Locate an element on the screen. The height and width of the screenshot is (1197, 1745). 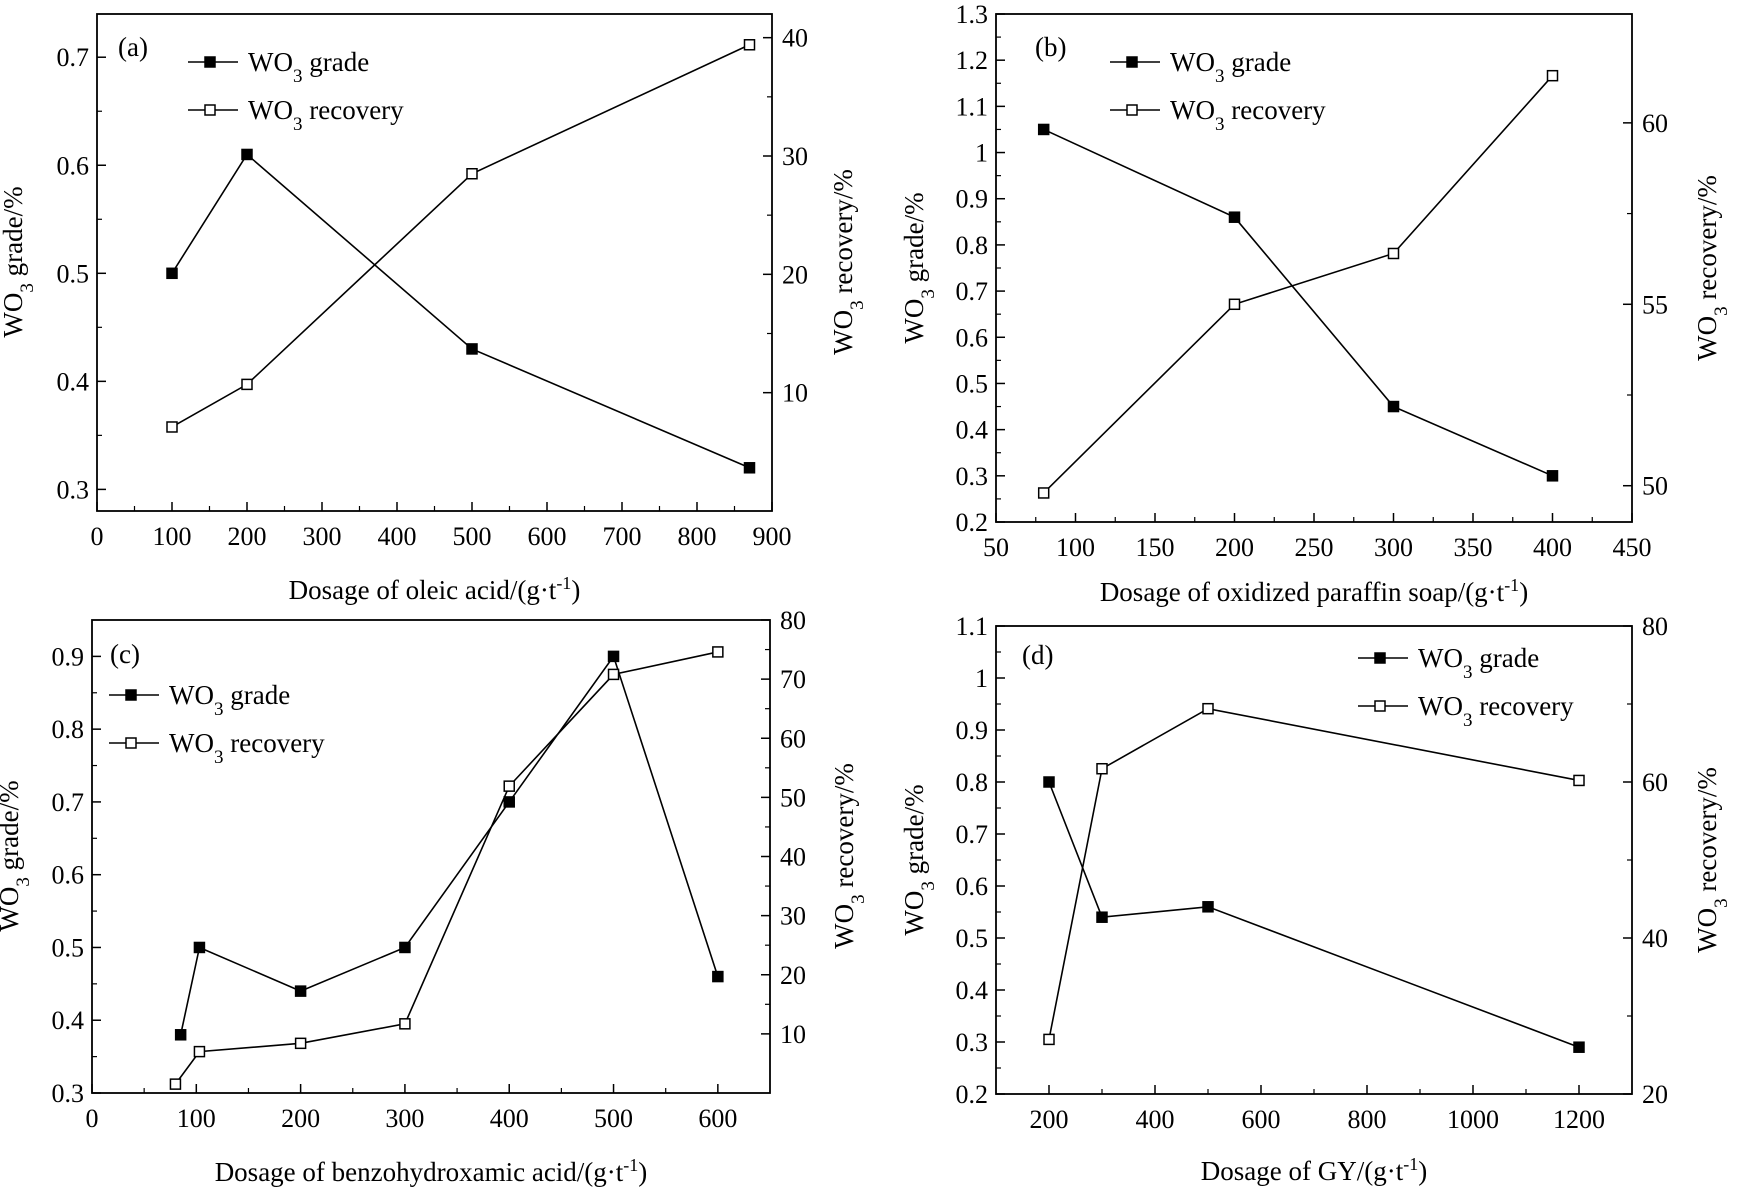
y-left-tick-label: 1 is located at coordinates (981, 678).